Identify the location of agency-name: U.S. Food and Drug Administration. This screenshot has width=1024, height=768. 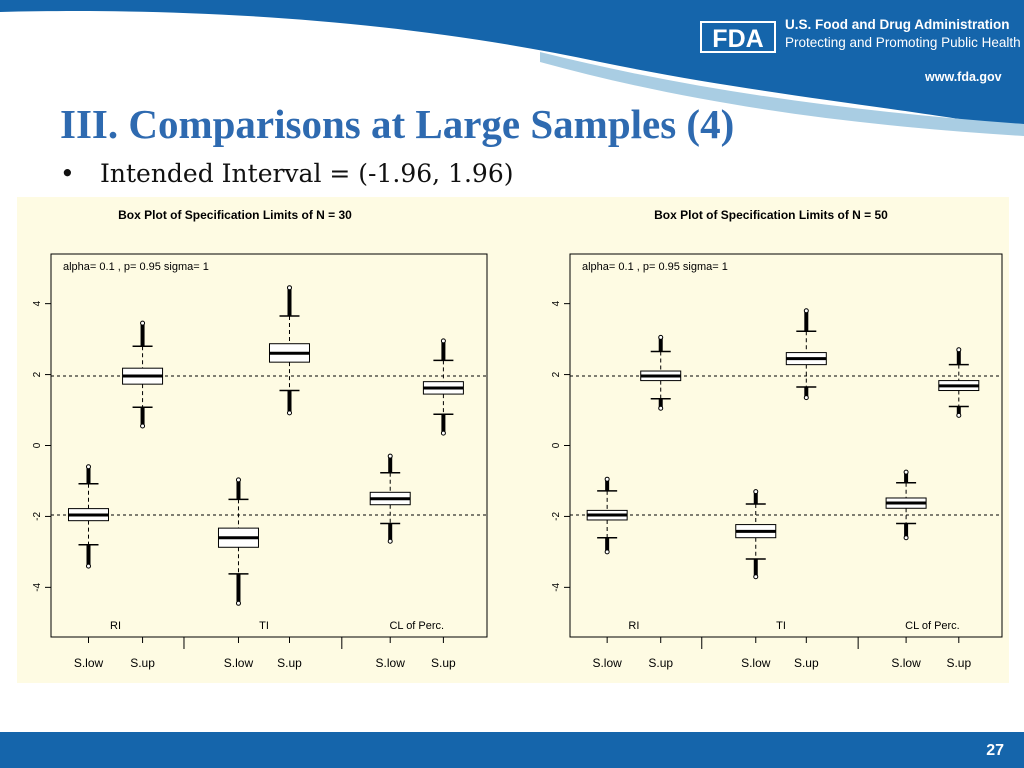
(897, 24).